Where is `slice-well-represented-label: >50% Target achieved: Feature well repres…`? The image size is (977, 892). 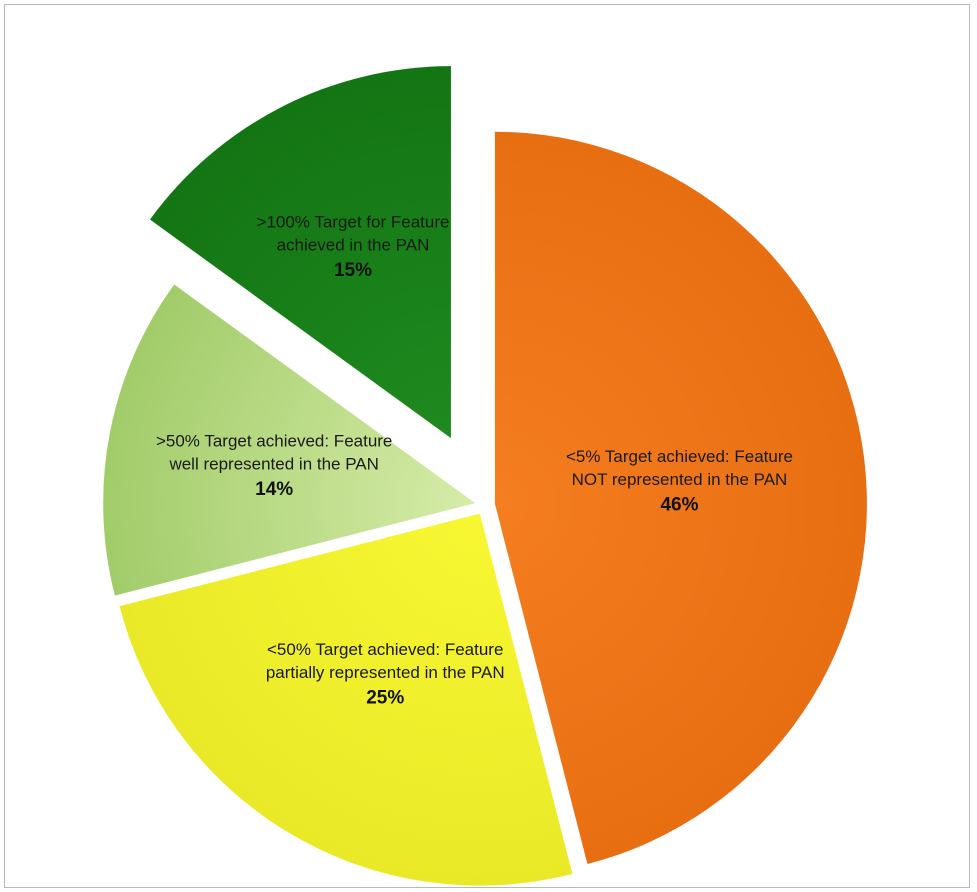
slice-well-represented-label: >50% Target achieved: Feature well repres… is located at coordinates (274, 465).